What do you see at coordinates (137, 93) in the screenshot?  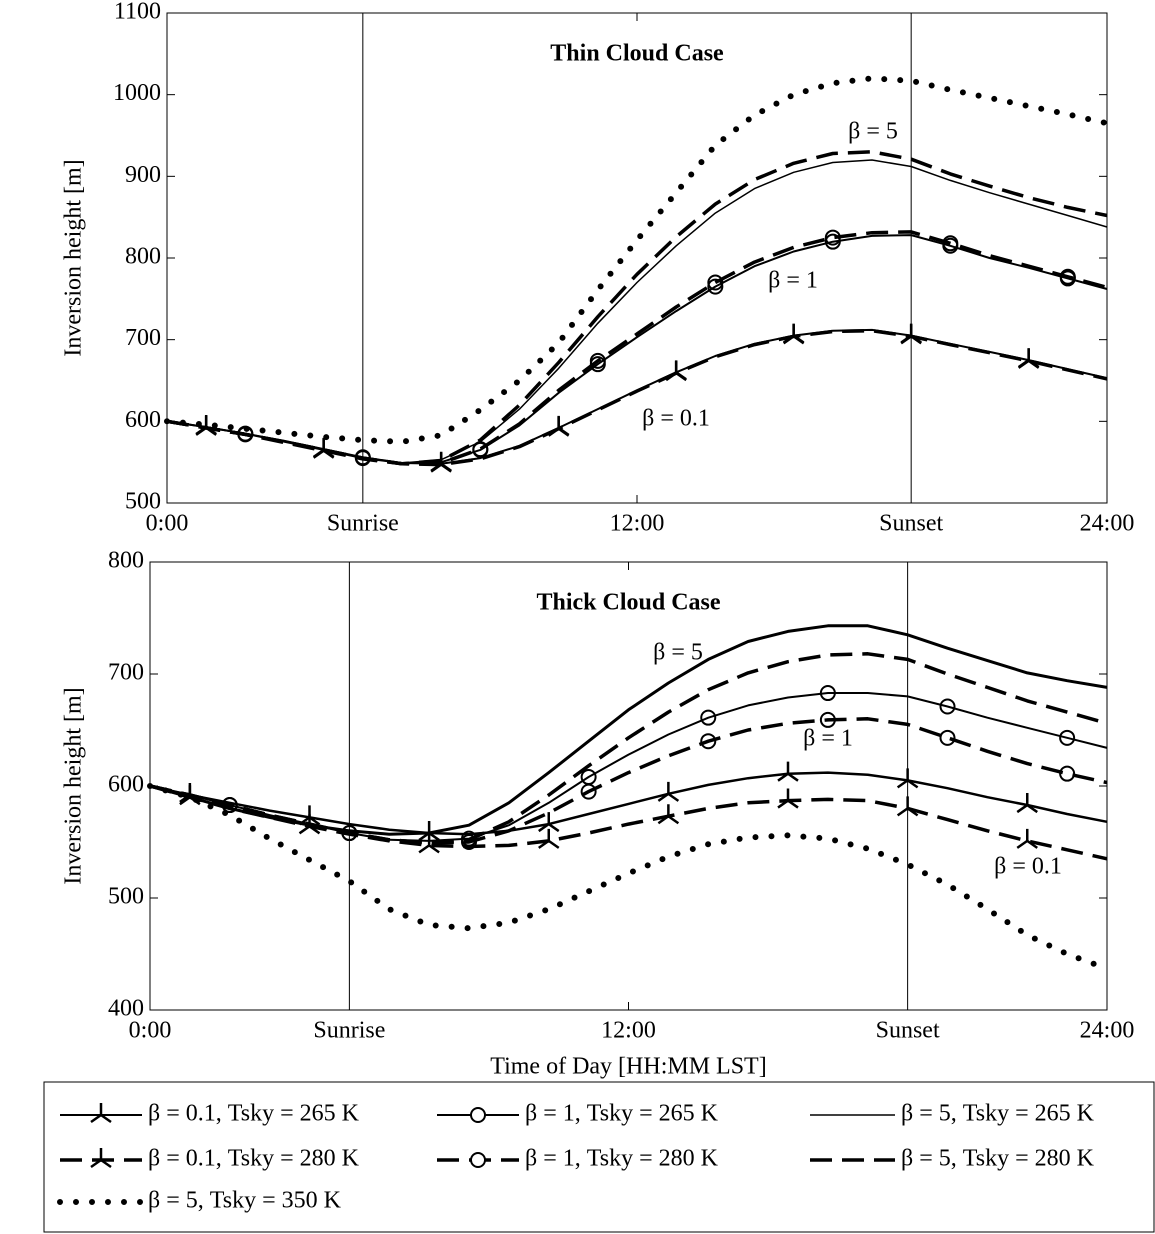 I see `y-tick-label: 1000` at bounding box center [137, 93].